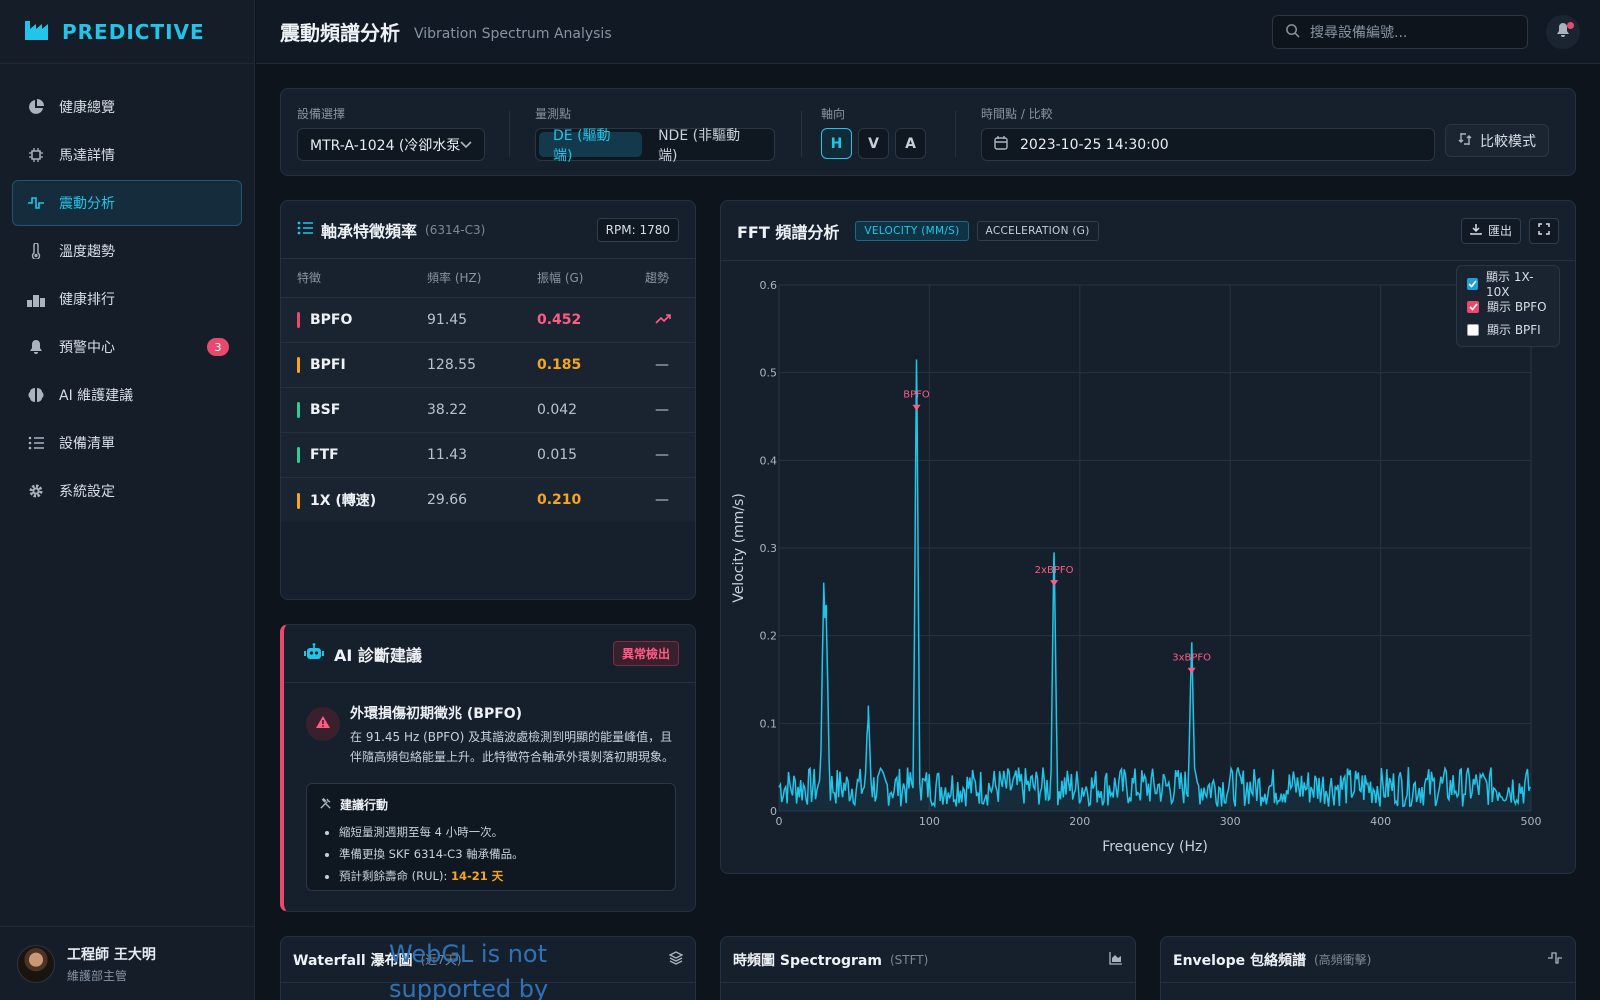 The height and width of the screenshot is (1000, 1600). What do you see at coordinates (769, 460) in the screenshot?
I see `y-tick-label: 0.4` at bounding box center [769, 460].